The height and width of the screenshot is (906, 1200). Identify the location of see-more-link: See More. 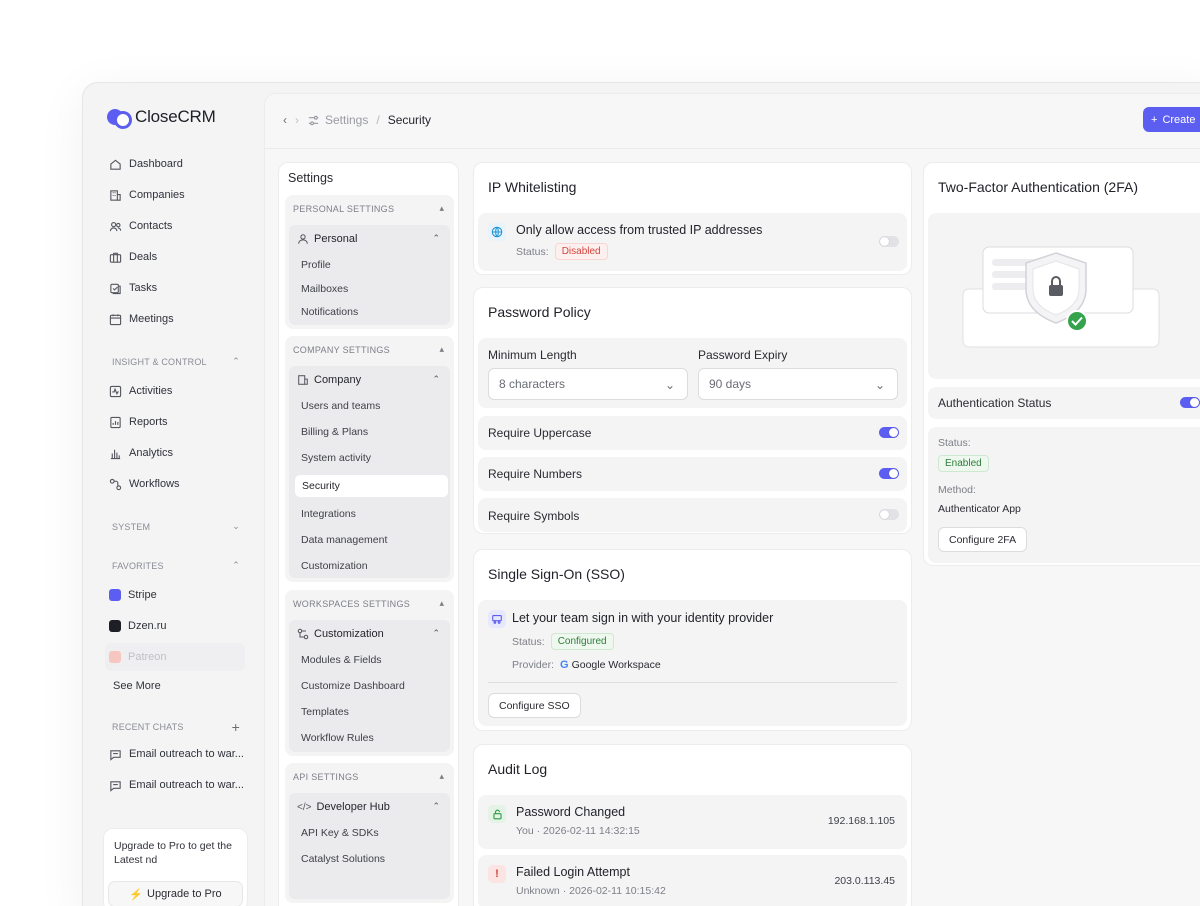
(183, 686).